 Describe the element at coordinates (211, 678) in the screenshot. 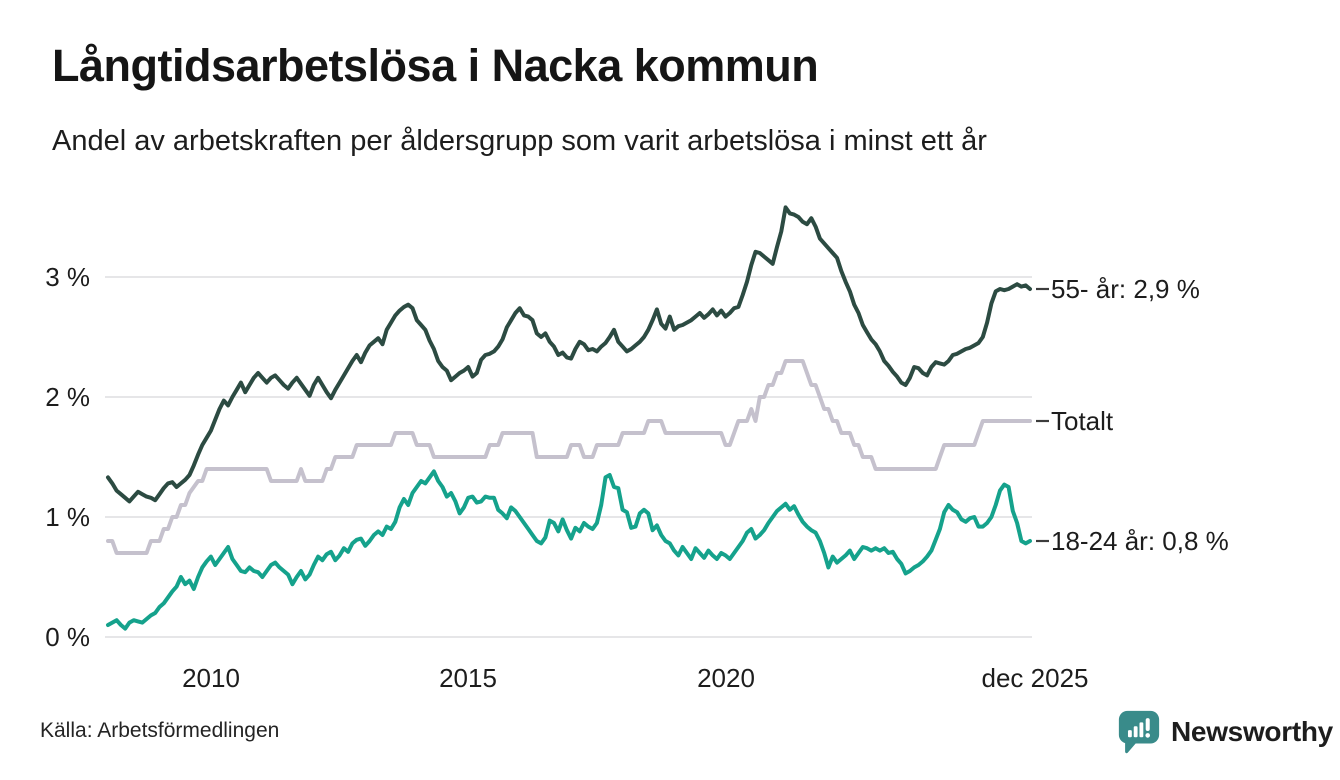

I see `x-axis-tick-label: 2010` at that location.